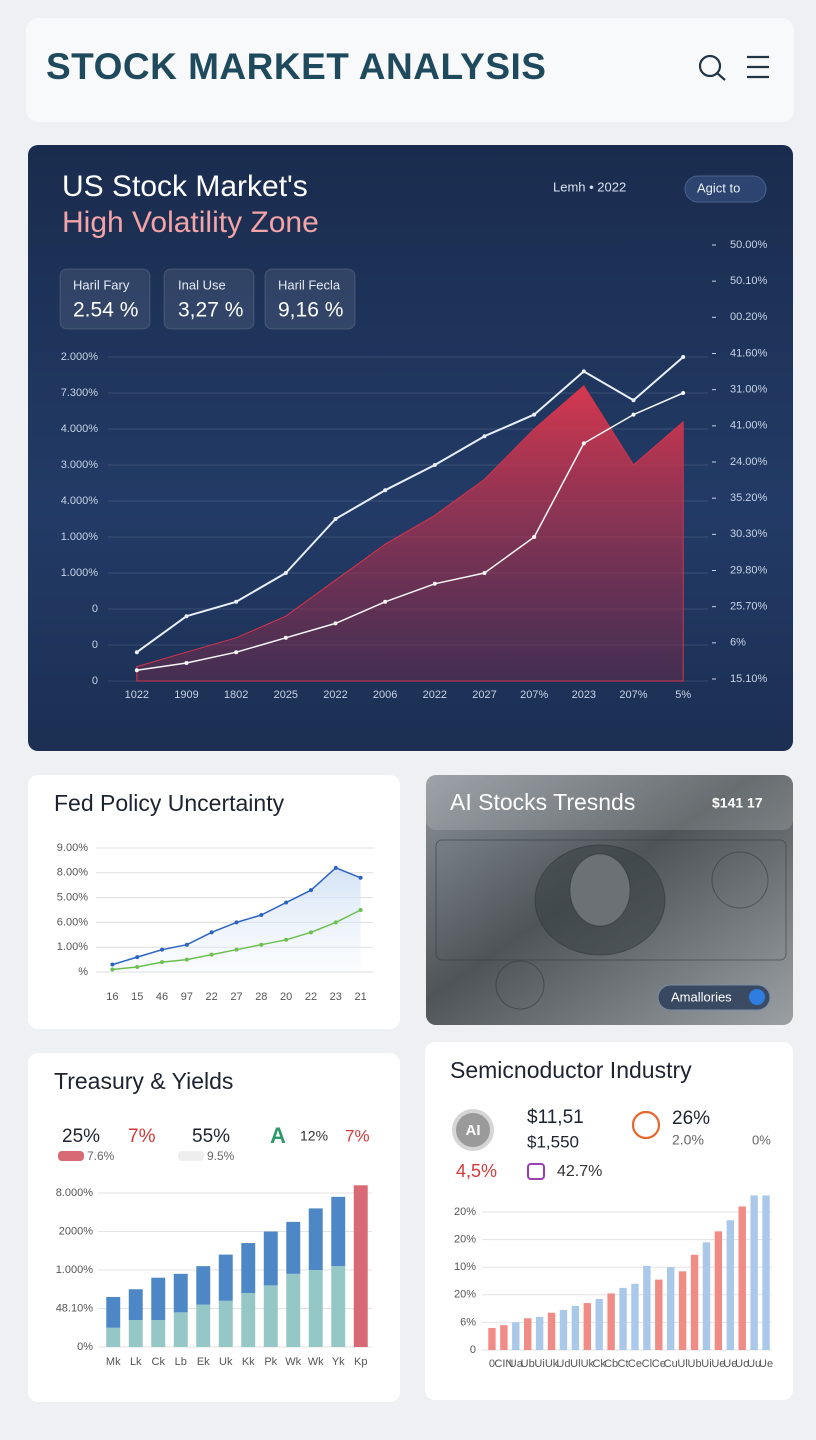  I want to click on hero-button-label: Agict to, so click(718, 187).